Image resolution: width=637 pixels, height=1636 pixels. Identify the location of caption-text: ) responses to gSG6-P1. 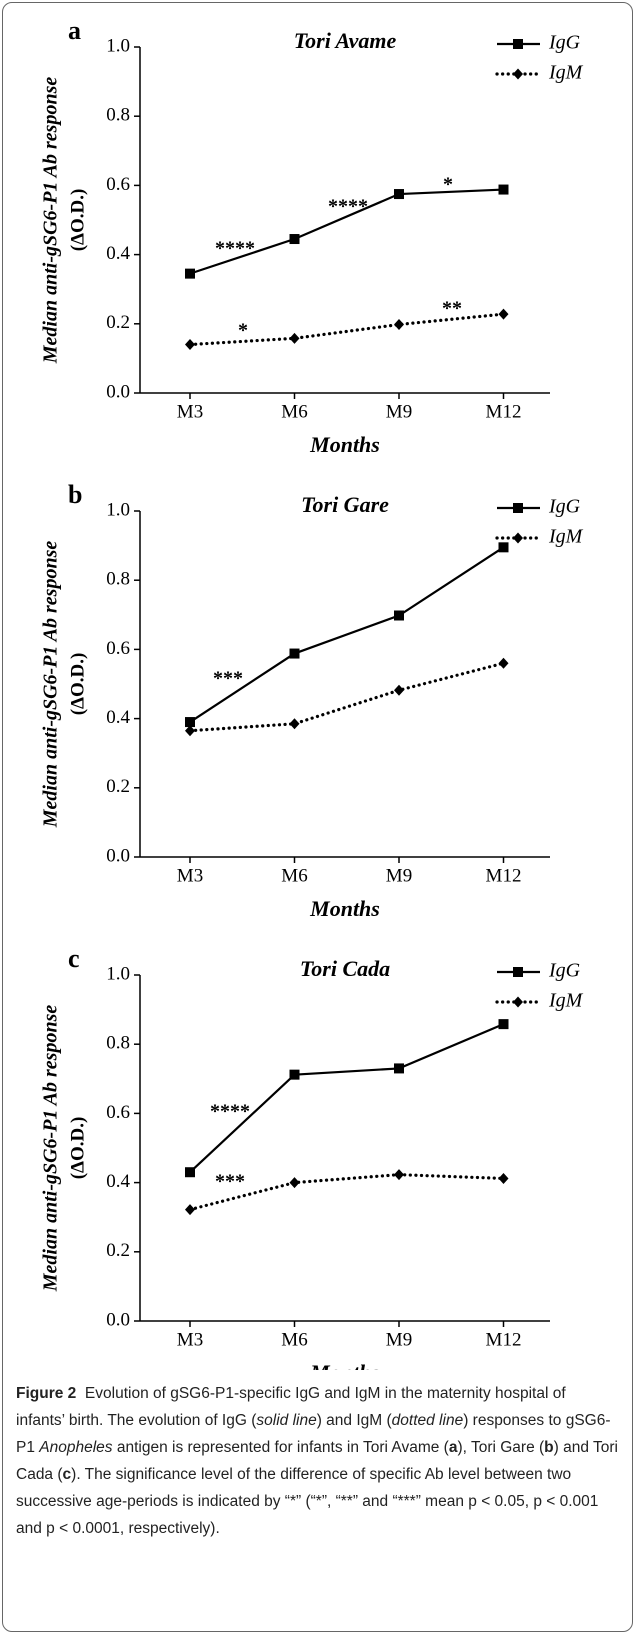
(313, 1434).